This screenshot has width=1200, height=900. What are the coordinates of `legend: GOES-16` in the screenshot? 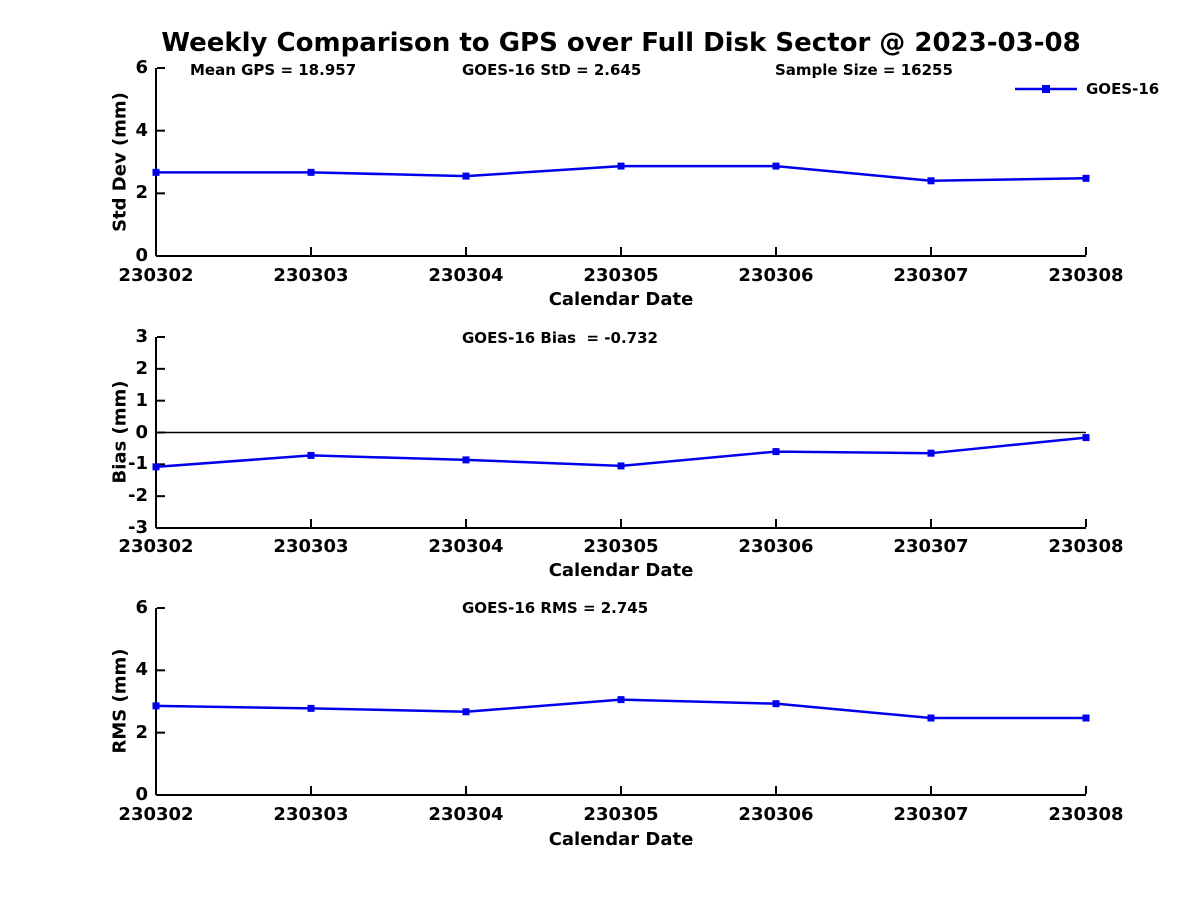 It's located at (1086, 89).